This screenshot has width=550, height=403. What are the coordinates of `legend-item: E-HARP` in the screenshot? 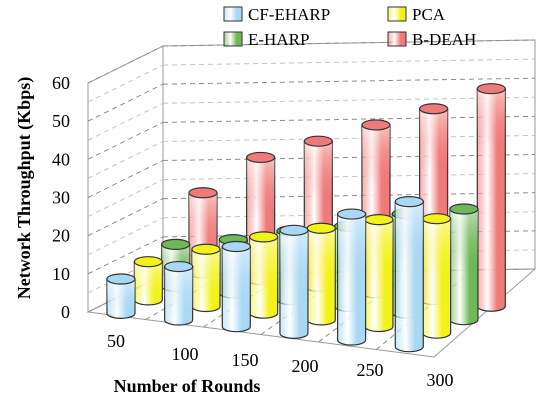 It's located at (266, 39).